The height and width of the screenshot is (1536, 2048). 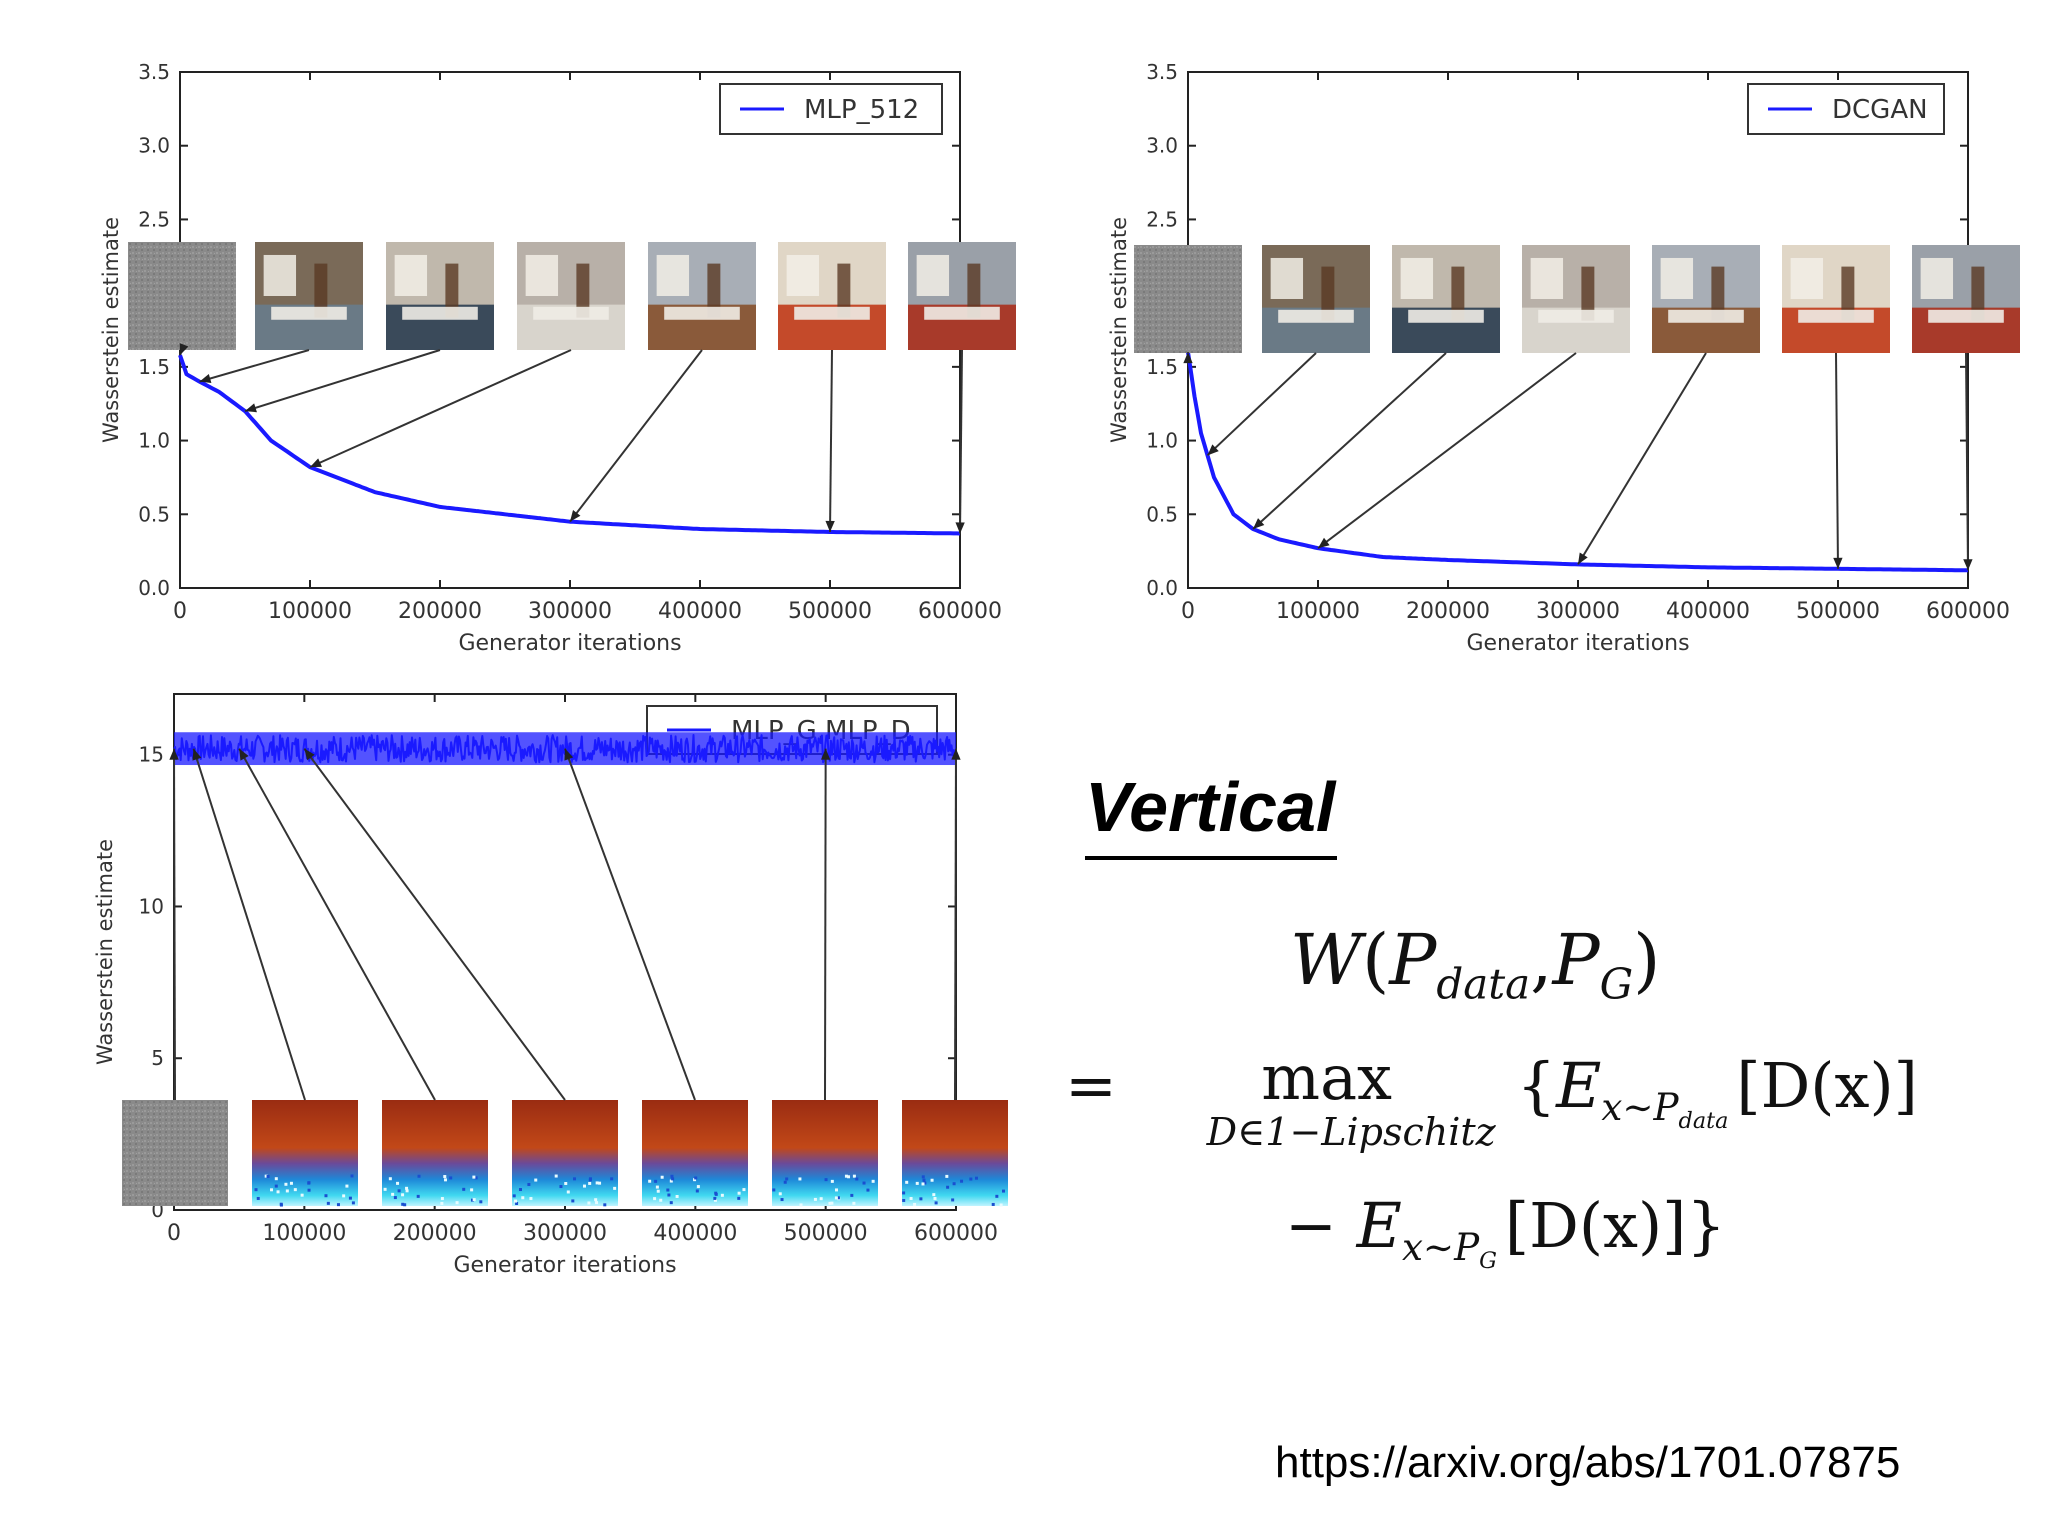 What do you see at coordinates (154, 367) in the screenshot?
I see `y-tick-label: 1.5` at bounding box center [154, 367].